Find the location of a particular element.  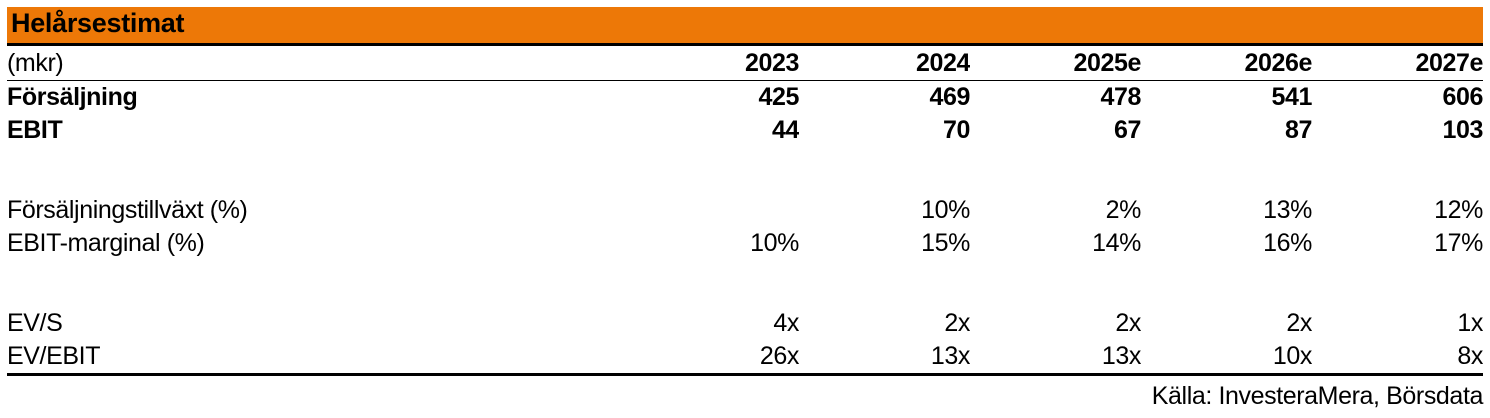

column-header-2023: 2023 is located at coordinates (713, 63).